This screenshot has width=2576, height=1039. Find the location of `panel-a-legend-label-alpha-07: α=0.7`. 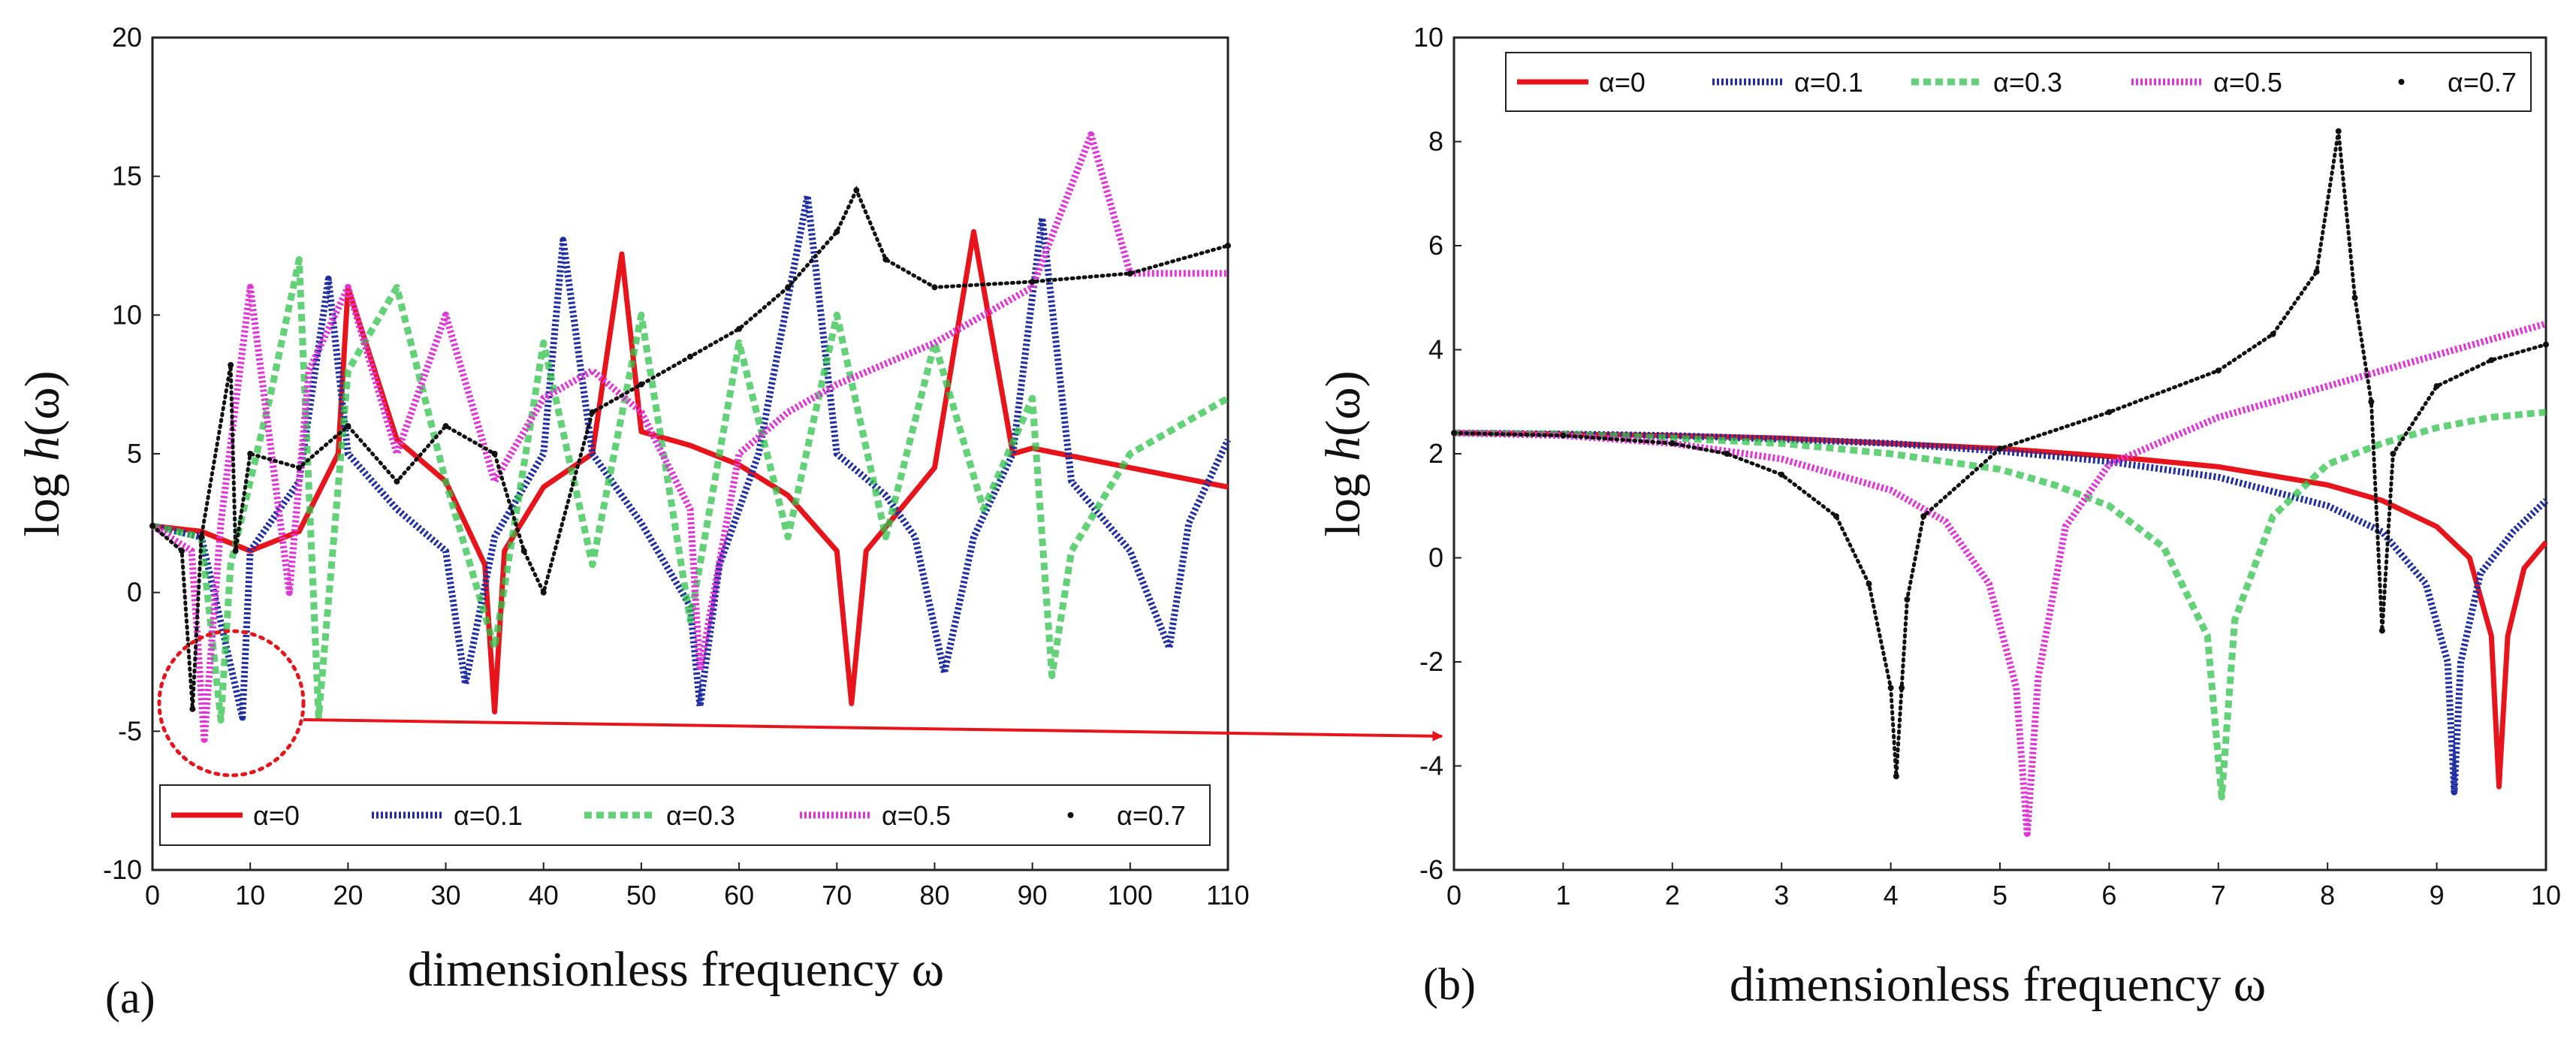

panel-a-legend-label-alpha-07: α=0.7 is located at coordinates (1151, 815).